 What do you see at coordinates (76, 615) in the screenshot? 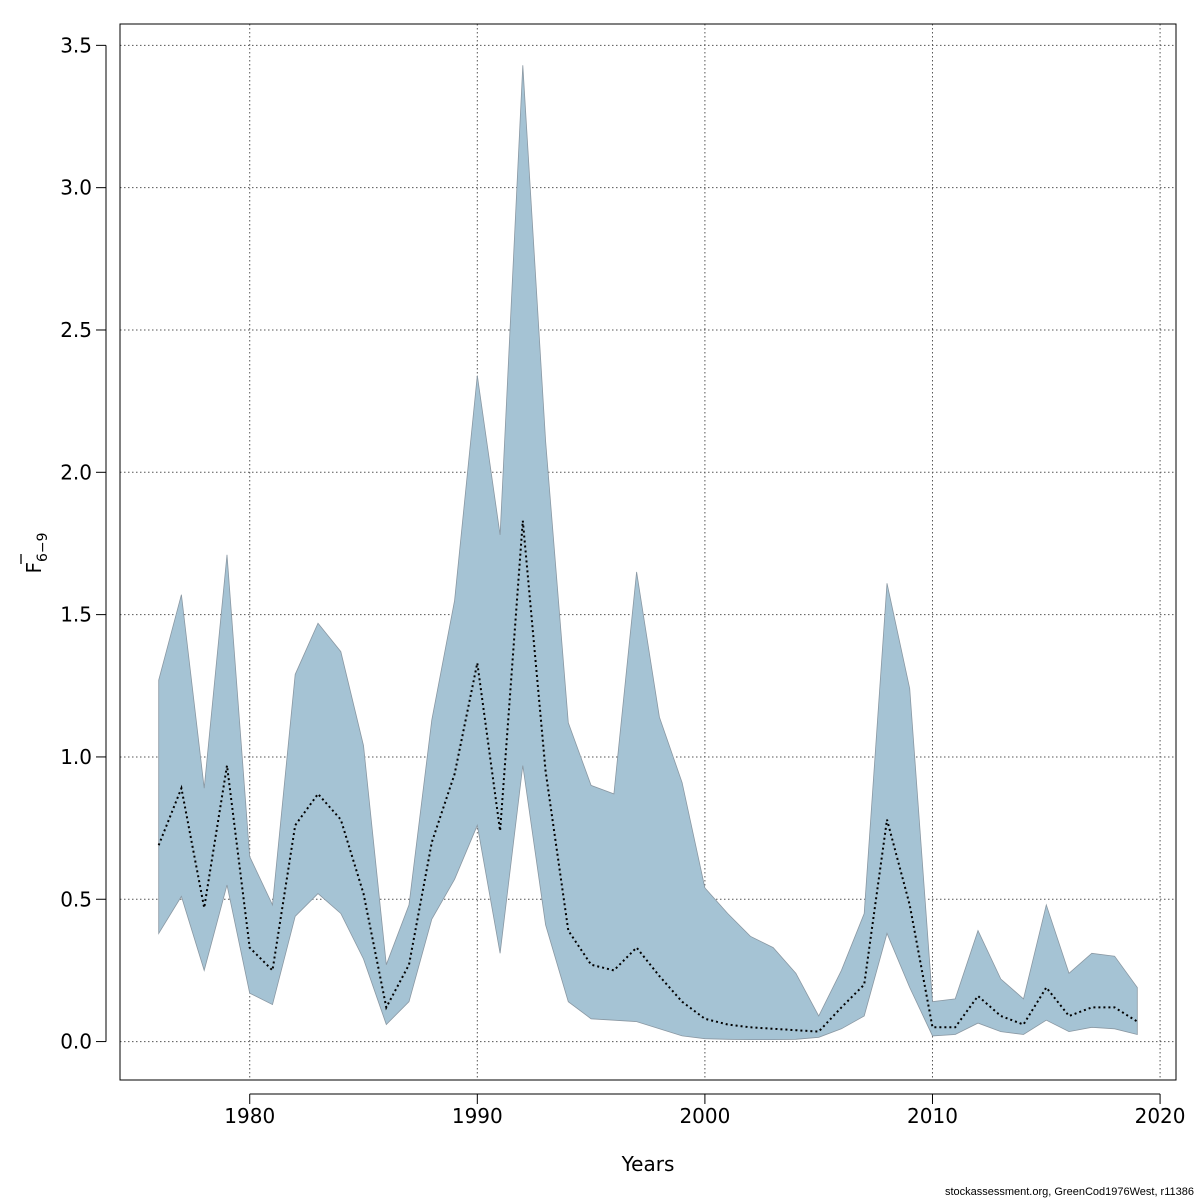
I see `y-tick-label: 1.5` at bounding box center [76, 615].